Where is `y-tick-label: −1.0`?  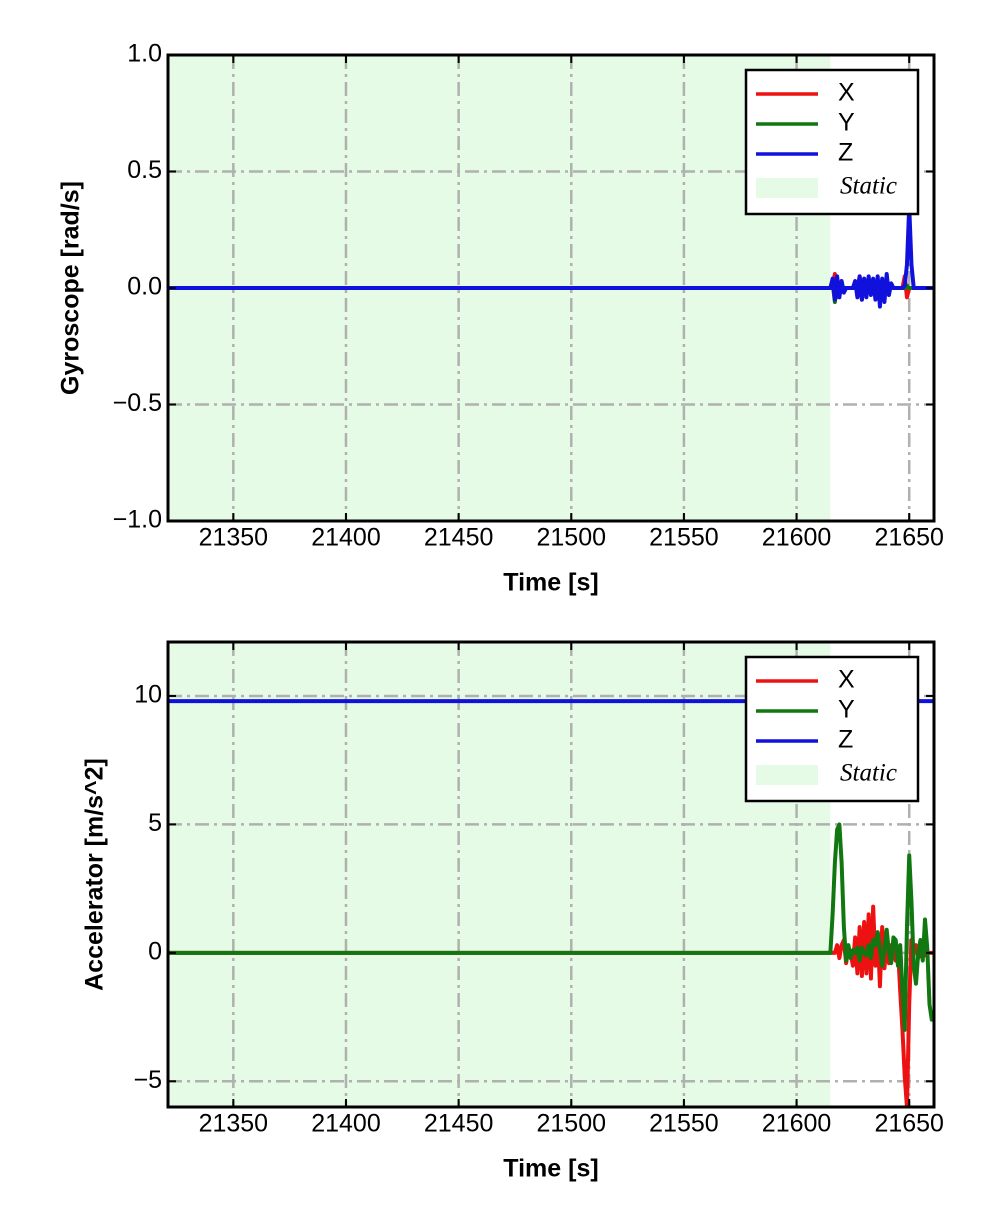
y-tick-label: −1.0 is located at coordinates (137, 520).